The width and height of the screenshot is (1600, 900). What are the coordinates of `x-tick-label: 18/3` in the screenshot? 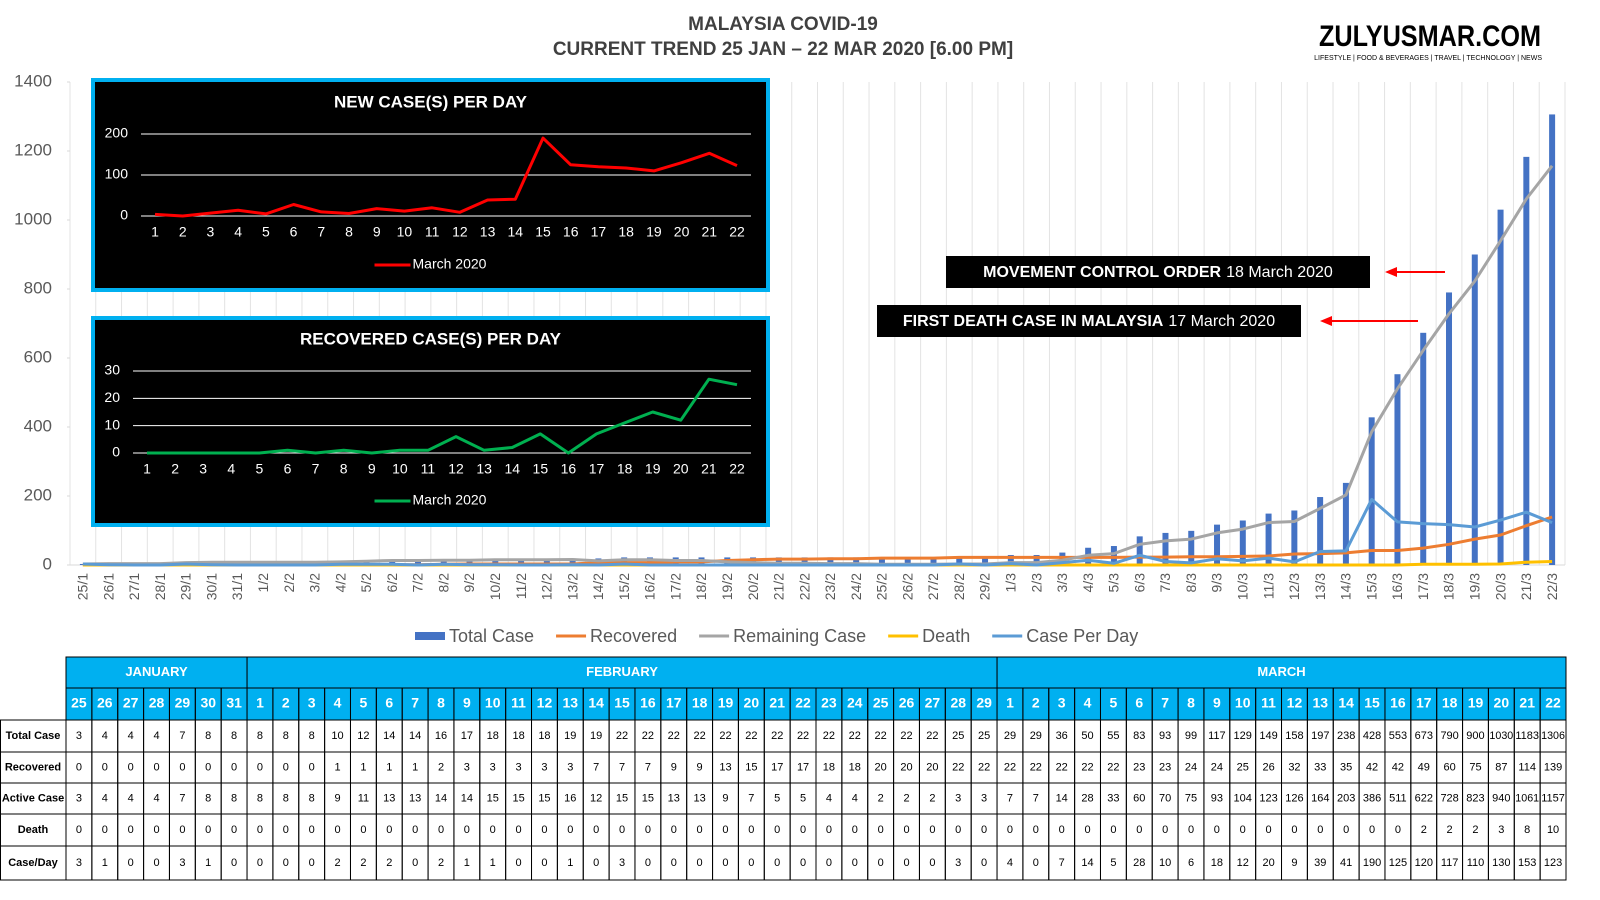 It's located at (1449, 586).